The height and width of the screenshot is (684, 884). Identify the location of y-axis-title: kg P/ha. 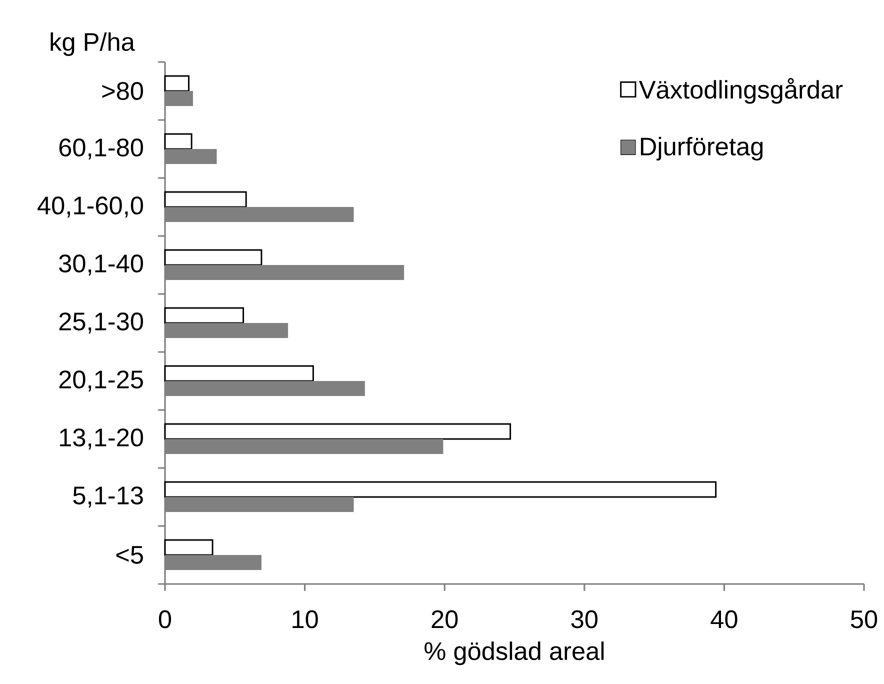
(92, 44).